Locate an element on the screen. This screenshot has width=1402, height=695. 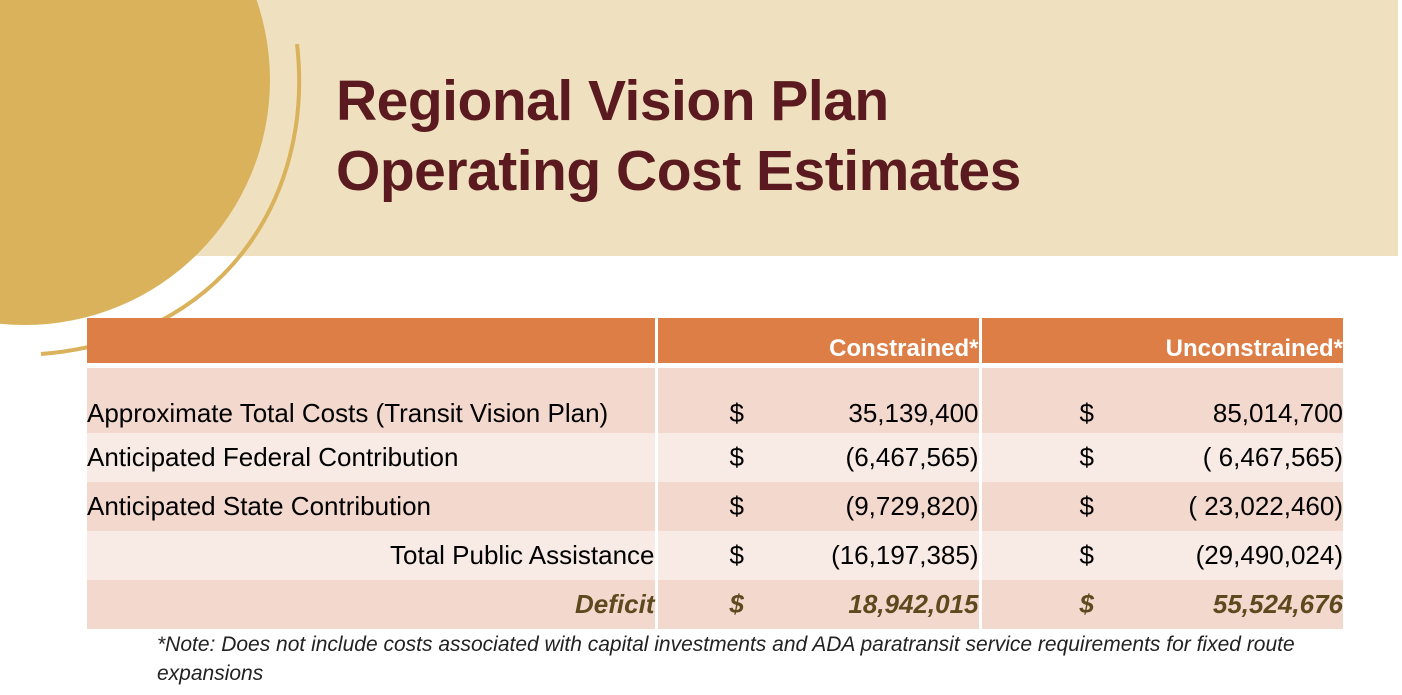
table-header-row: Constrained* Unconstrained* is located at coordinates (715, 340).